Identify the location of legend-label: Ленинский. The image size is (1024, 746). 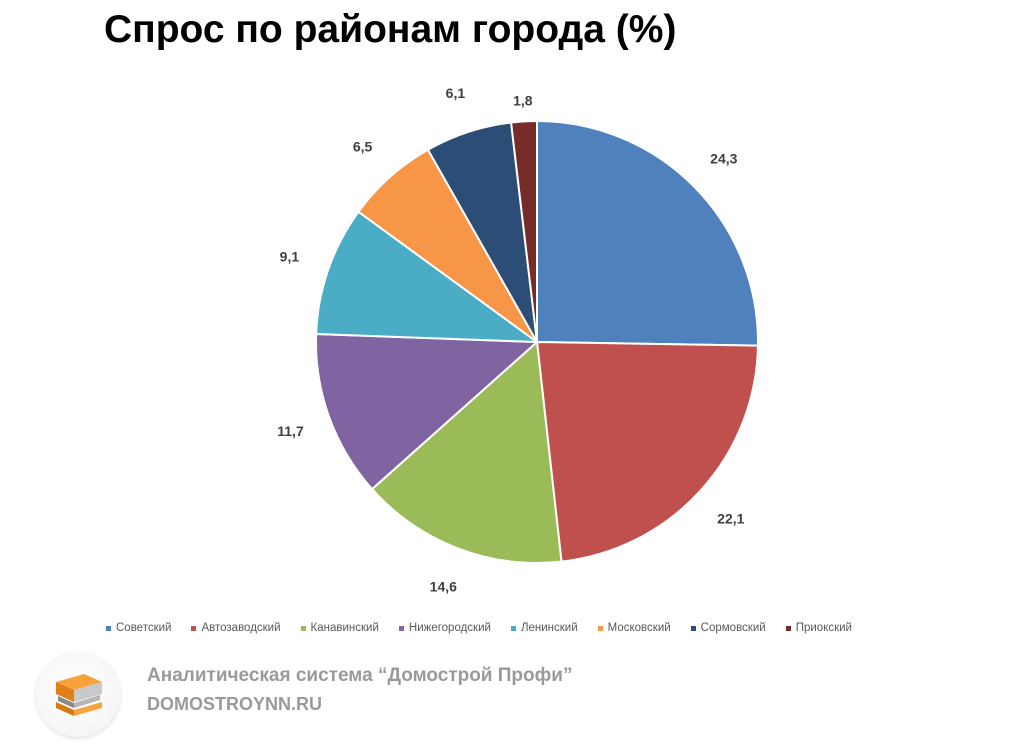
(549, 628).